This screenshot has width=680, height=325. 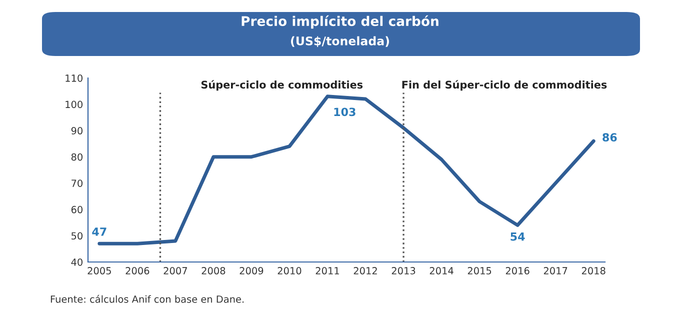 What do you see at coordinates (76, 262) in the screenshot?
I see `y-tick-label: 40` at bounding box center [76, 262].